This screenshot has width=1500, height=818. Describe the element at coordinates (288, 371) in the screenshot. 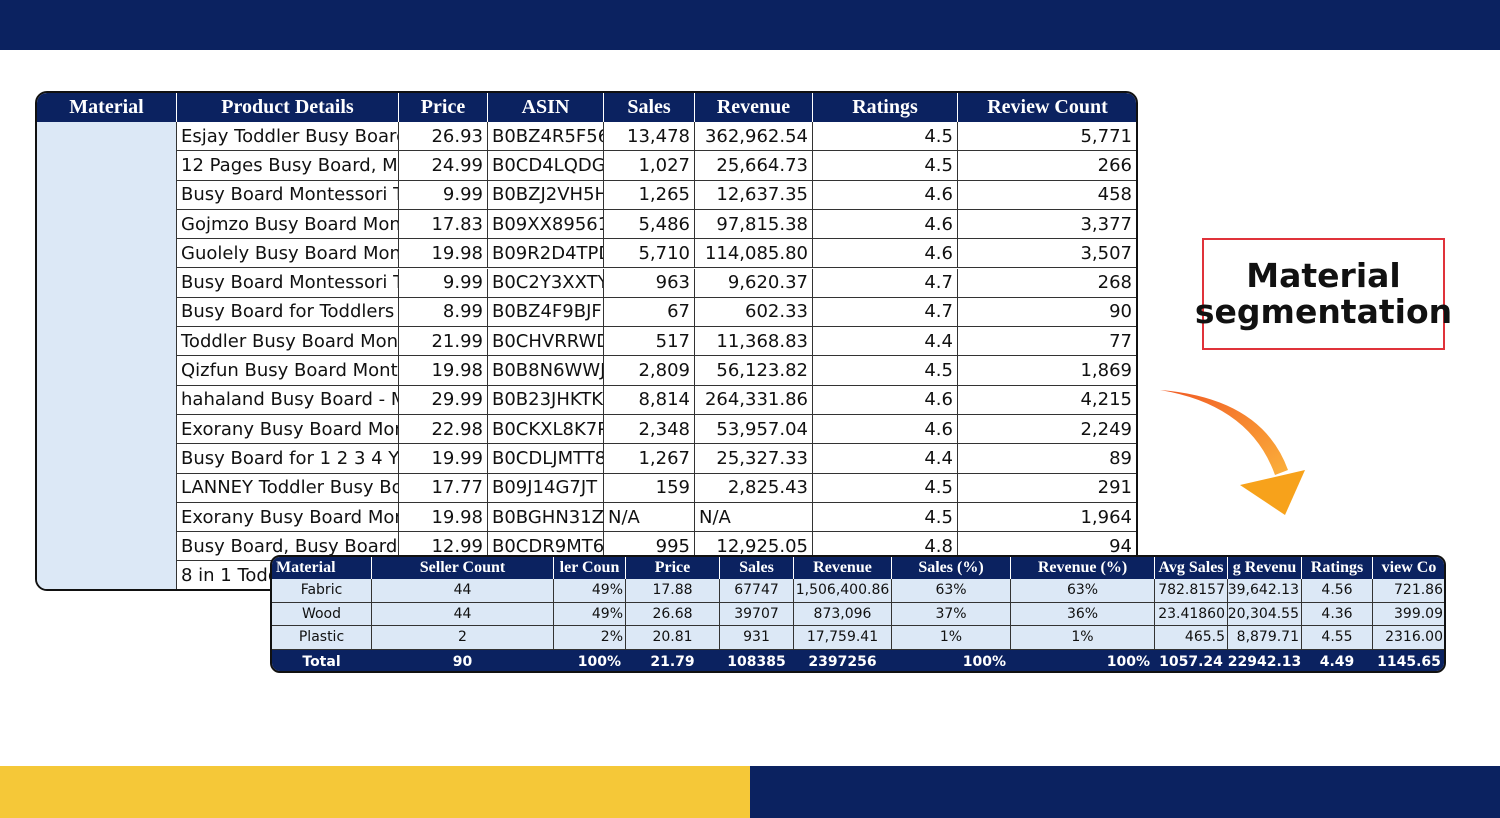

I see `cell: Qizfun Busy Board Monte` at that location.